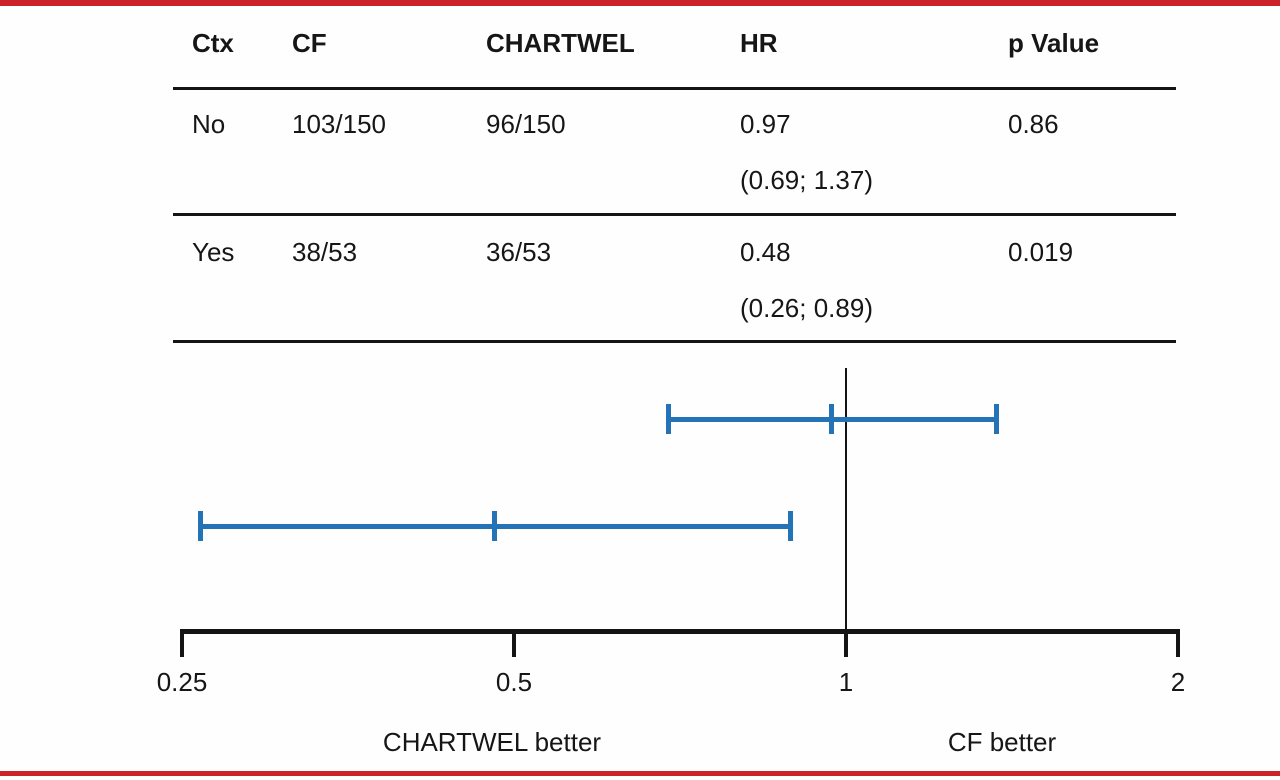 The image size is (1280, 780). I want to click on row1-chartwel: 96/150, so click(526, 124).